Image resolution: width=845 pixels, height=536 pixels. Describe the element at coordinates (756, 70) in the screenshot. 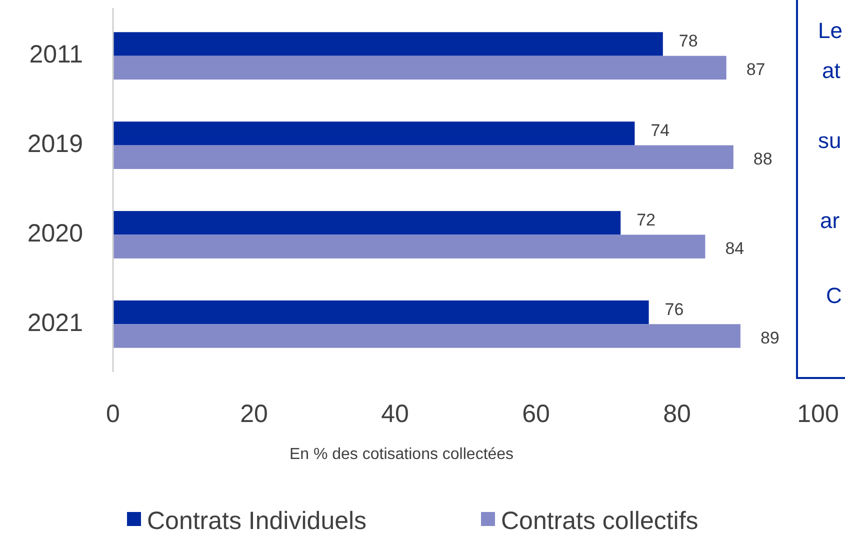

I see `data-label: 87` at that location.